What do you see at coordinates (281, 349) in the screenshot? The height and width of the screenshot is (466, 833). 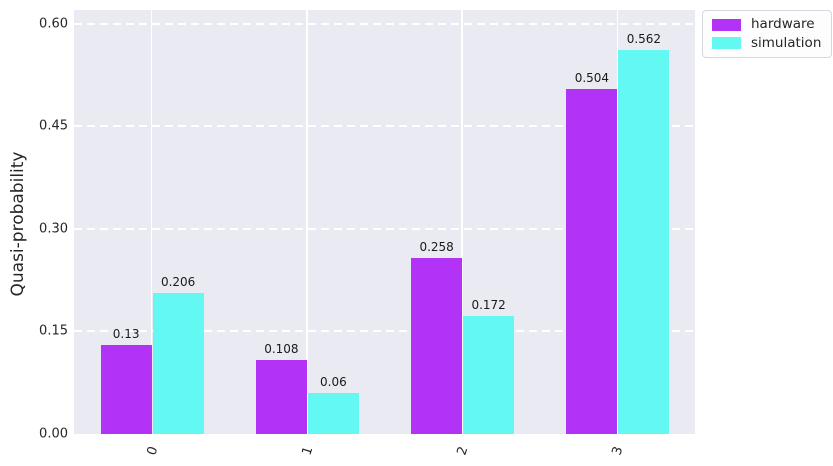 I see `bar-value-label-hardware-1: 0.108` at bounding box center [281, 349].